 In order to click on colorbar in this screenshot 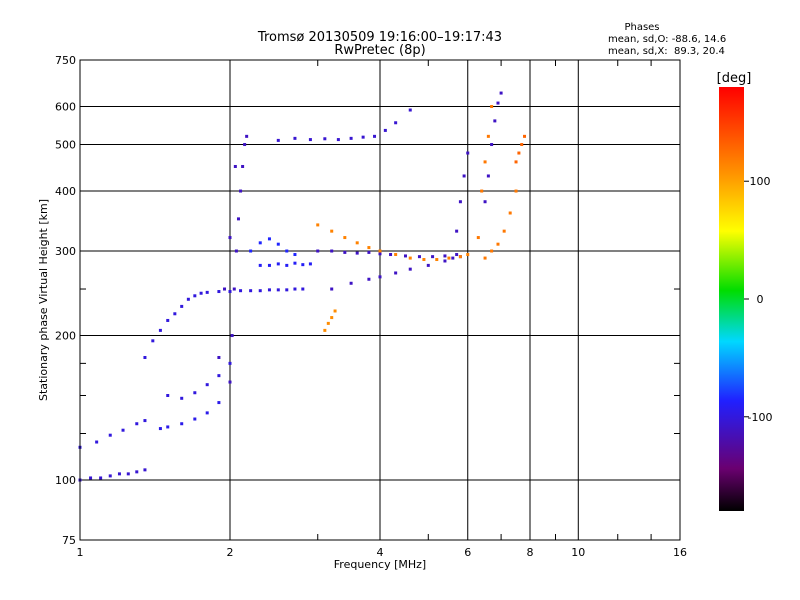, I will do `click(731, 299)`.